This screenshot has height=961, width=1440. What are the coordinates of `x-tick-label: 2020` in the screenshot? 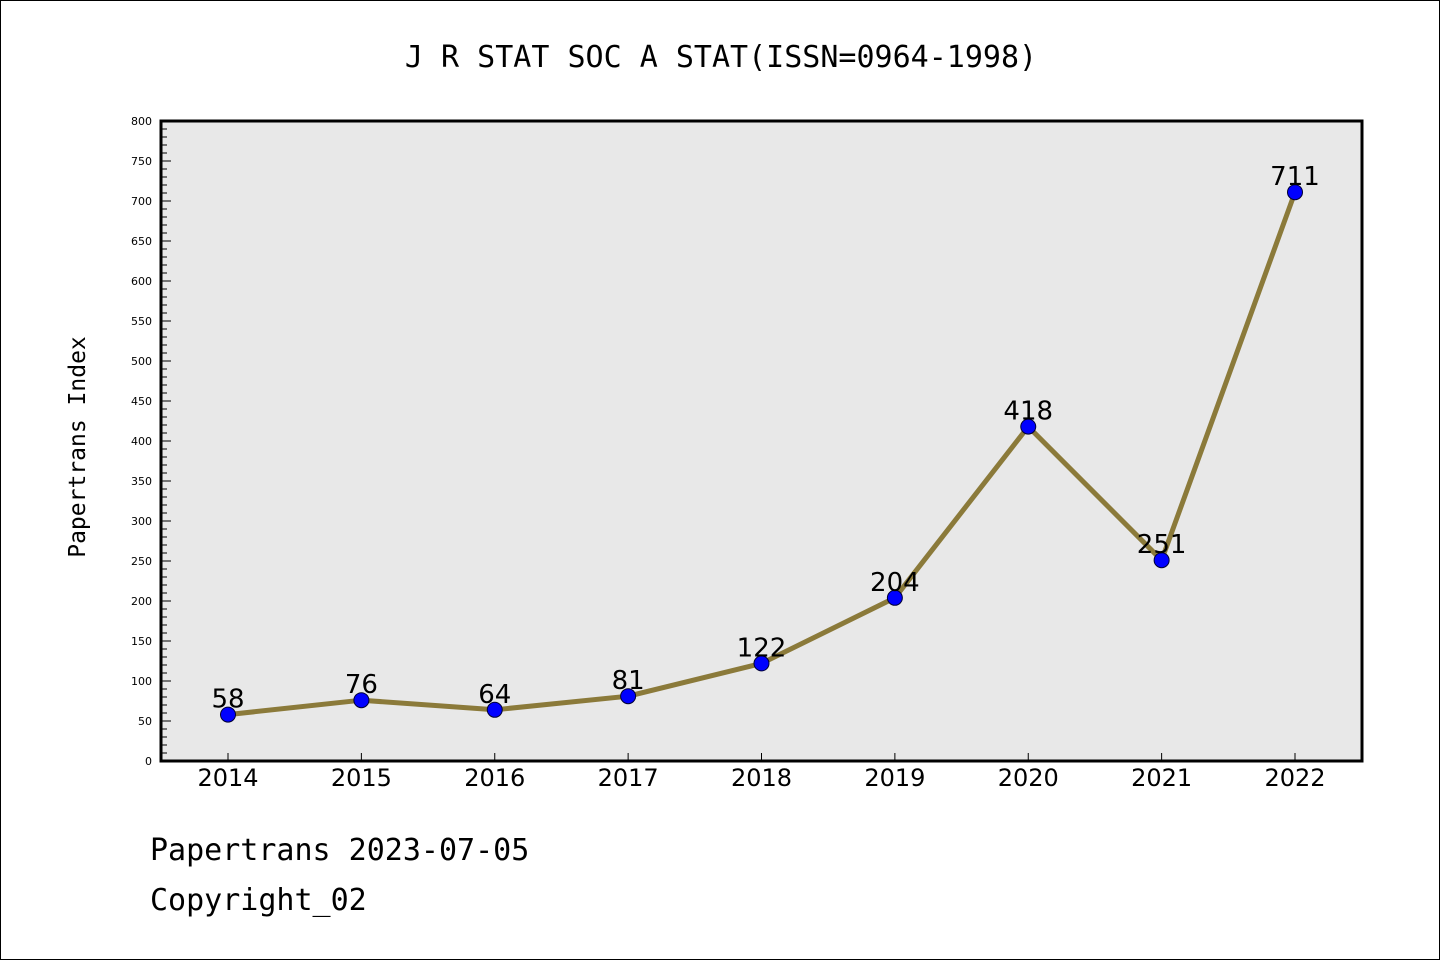 It's located at (1028, 778).